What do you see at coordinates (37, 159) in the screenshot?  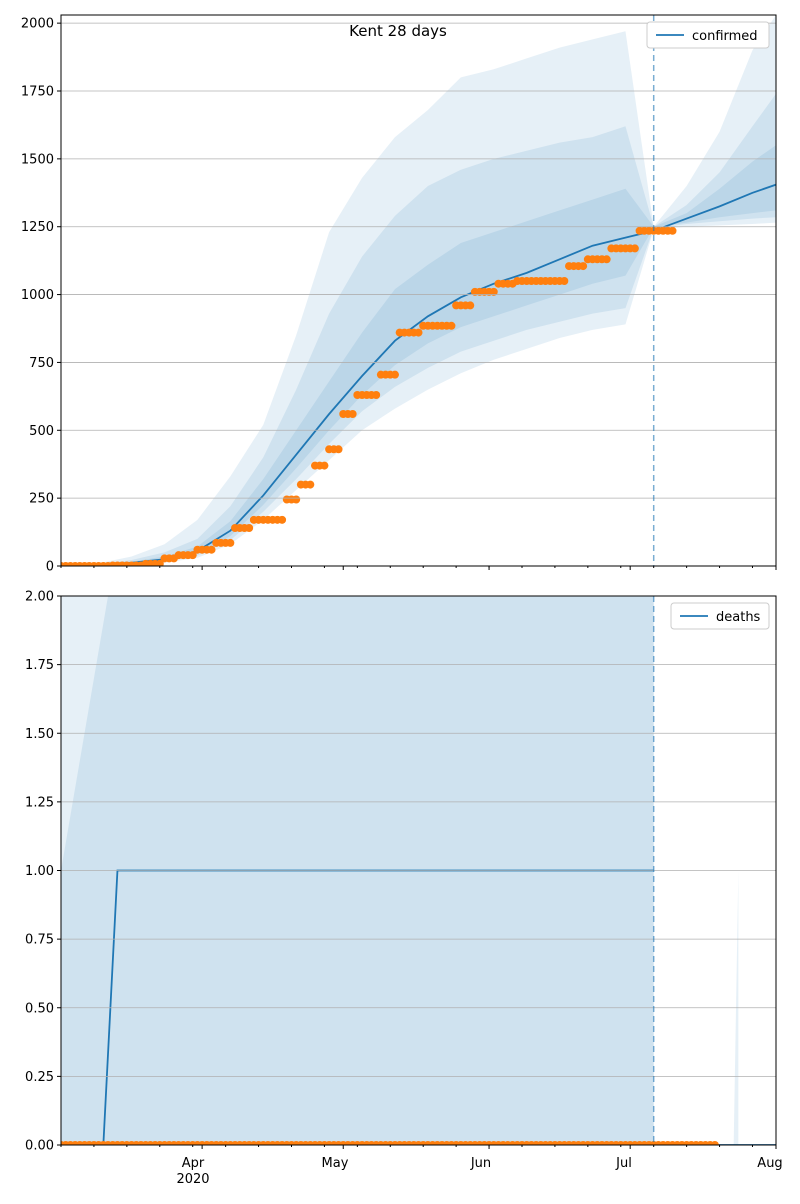 I see `y-tick-label: 1500` at bounding box center [37, 159].